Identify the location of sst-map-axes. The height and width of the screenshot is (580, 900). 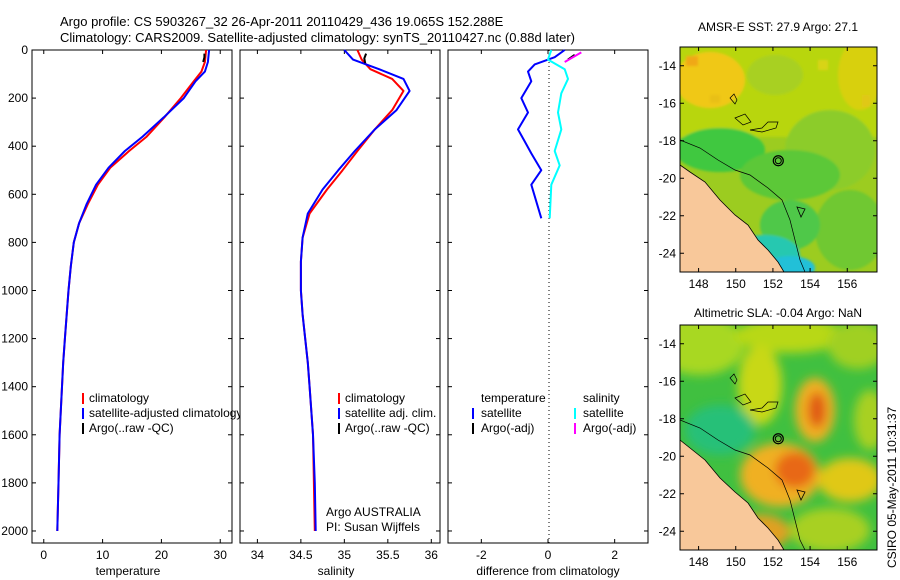
(778, 159).